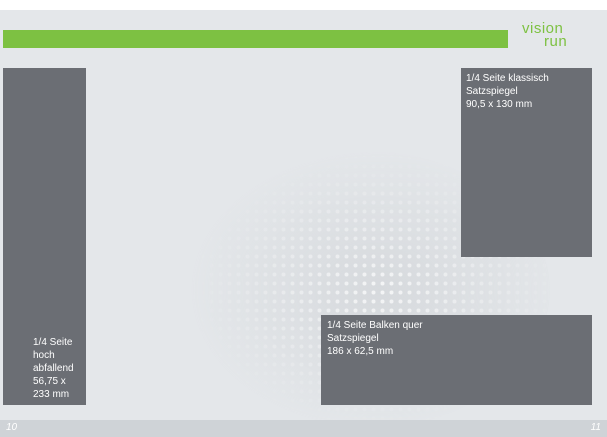  What do you see at coordinates (255, 39) in the screenshot?
I see `green-bar` at bounding box center [255, 39].